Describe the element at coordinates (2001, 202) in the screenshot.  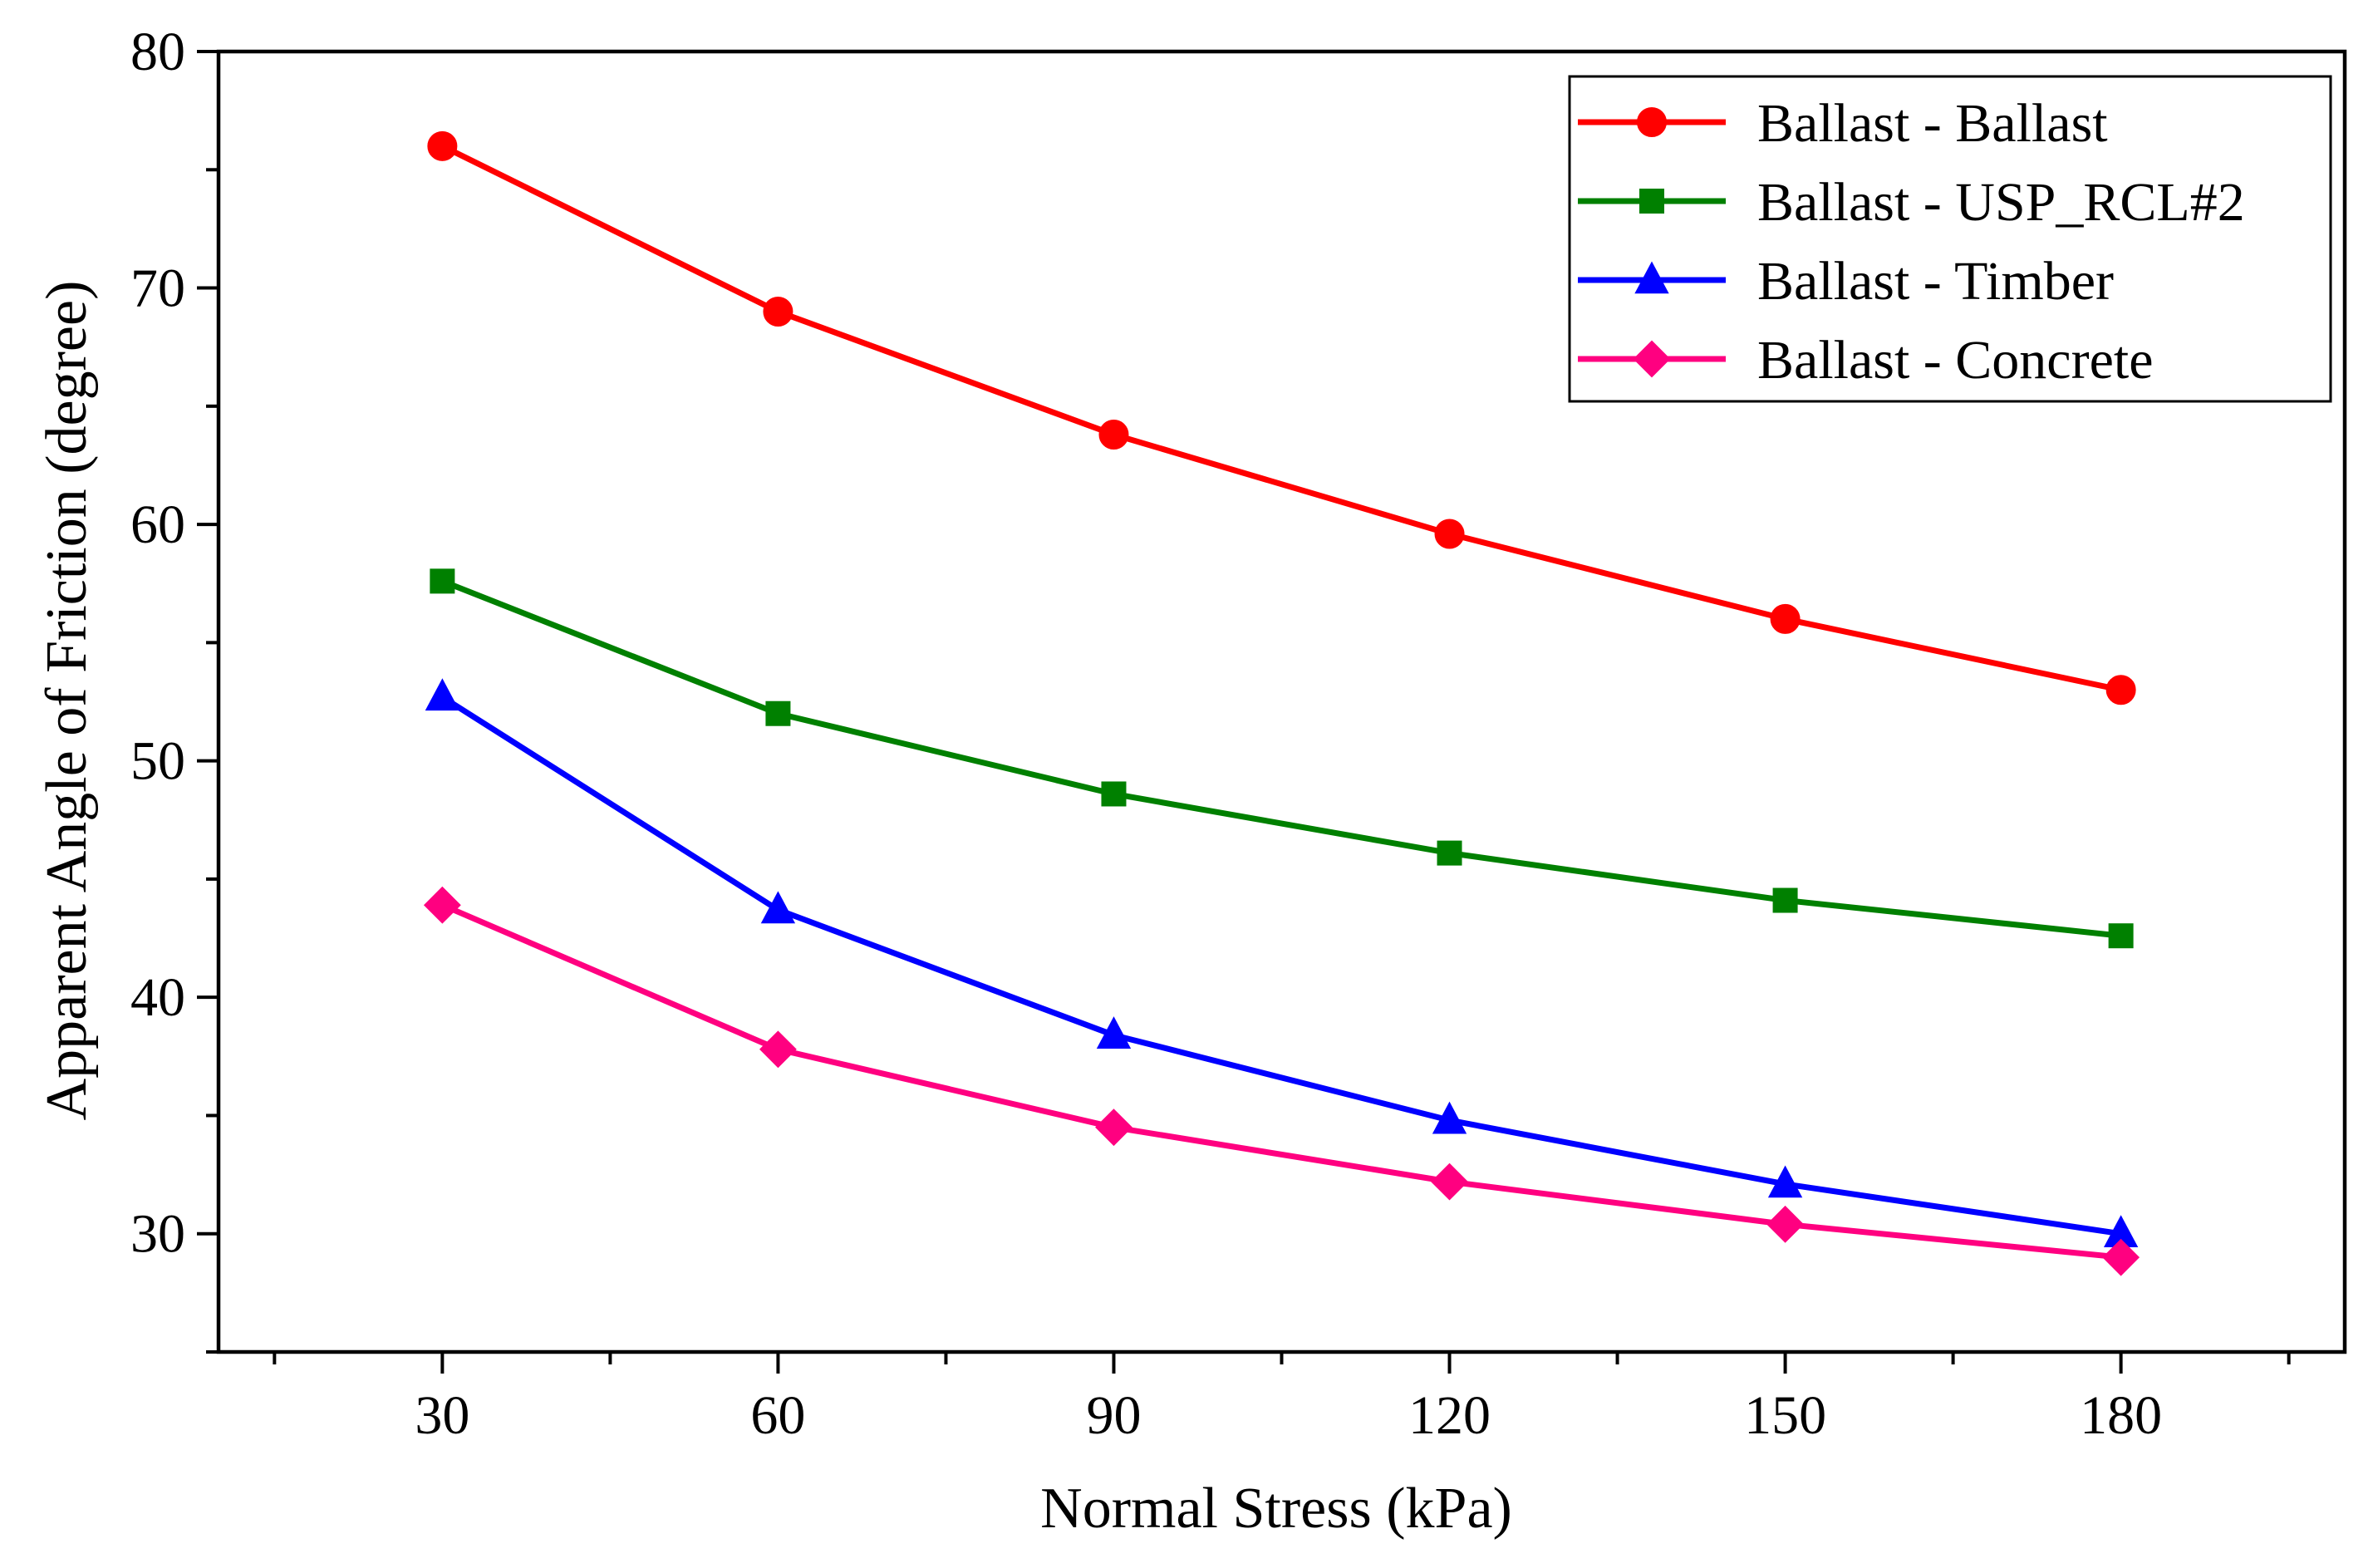
I see `legend-label: Ballast - USP_RCL#2` at that location.